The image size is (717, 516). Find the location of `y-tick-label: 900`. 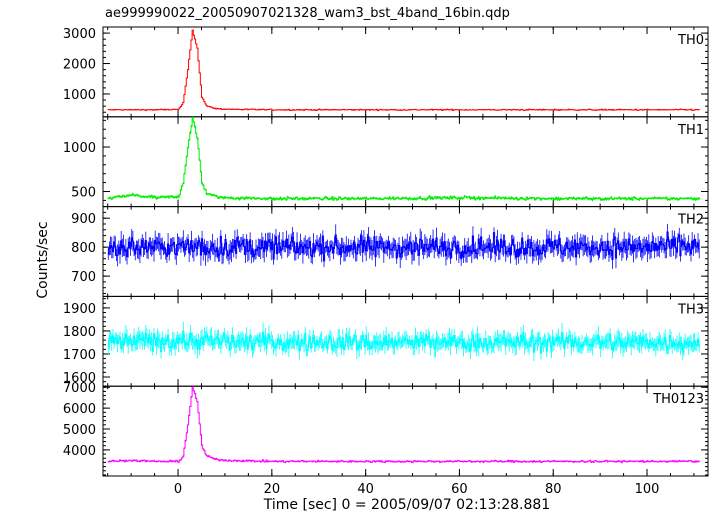

y-tick-label: 900 is located at coordinates (83, 219).